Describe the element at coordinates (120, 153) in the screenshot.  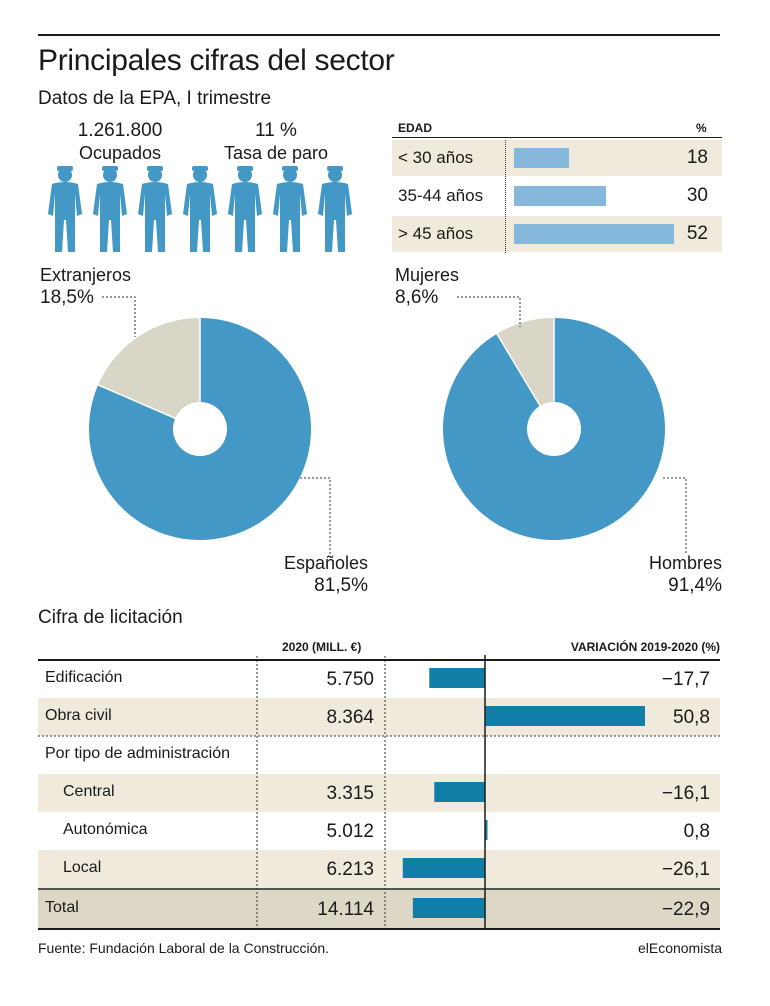
I see `kpi-ocupados-label: Ocupados` at that location.